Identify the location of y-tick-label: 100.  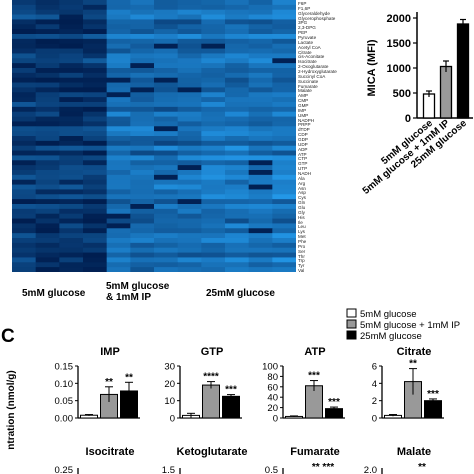
(270, 367).